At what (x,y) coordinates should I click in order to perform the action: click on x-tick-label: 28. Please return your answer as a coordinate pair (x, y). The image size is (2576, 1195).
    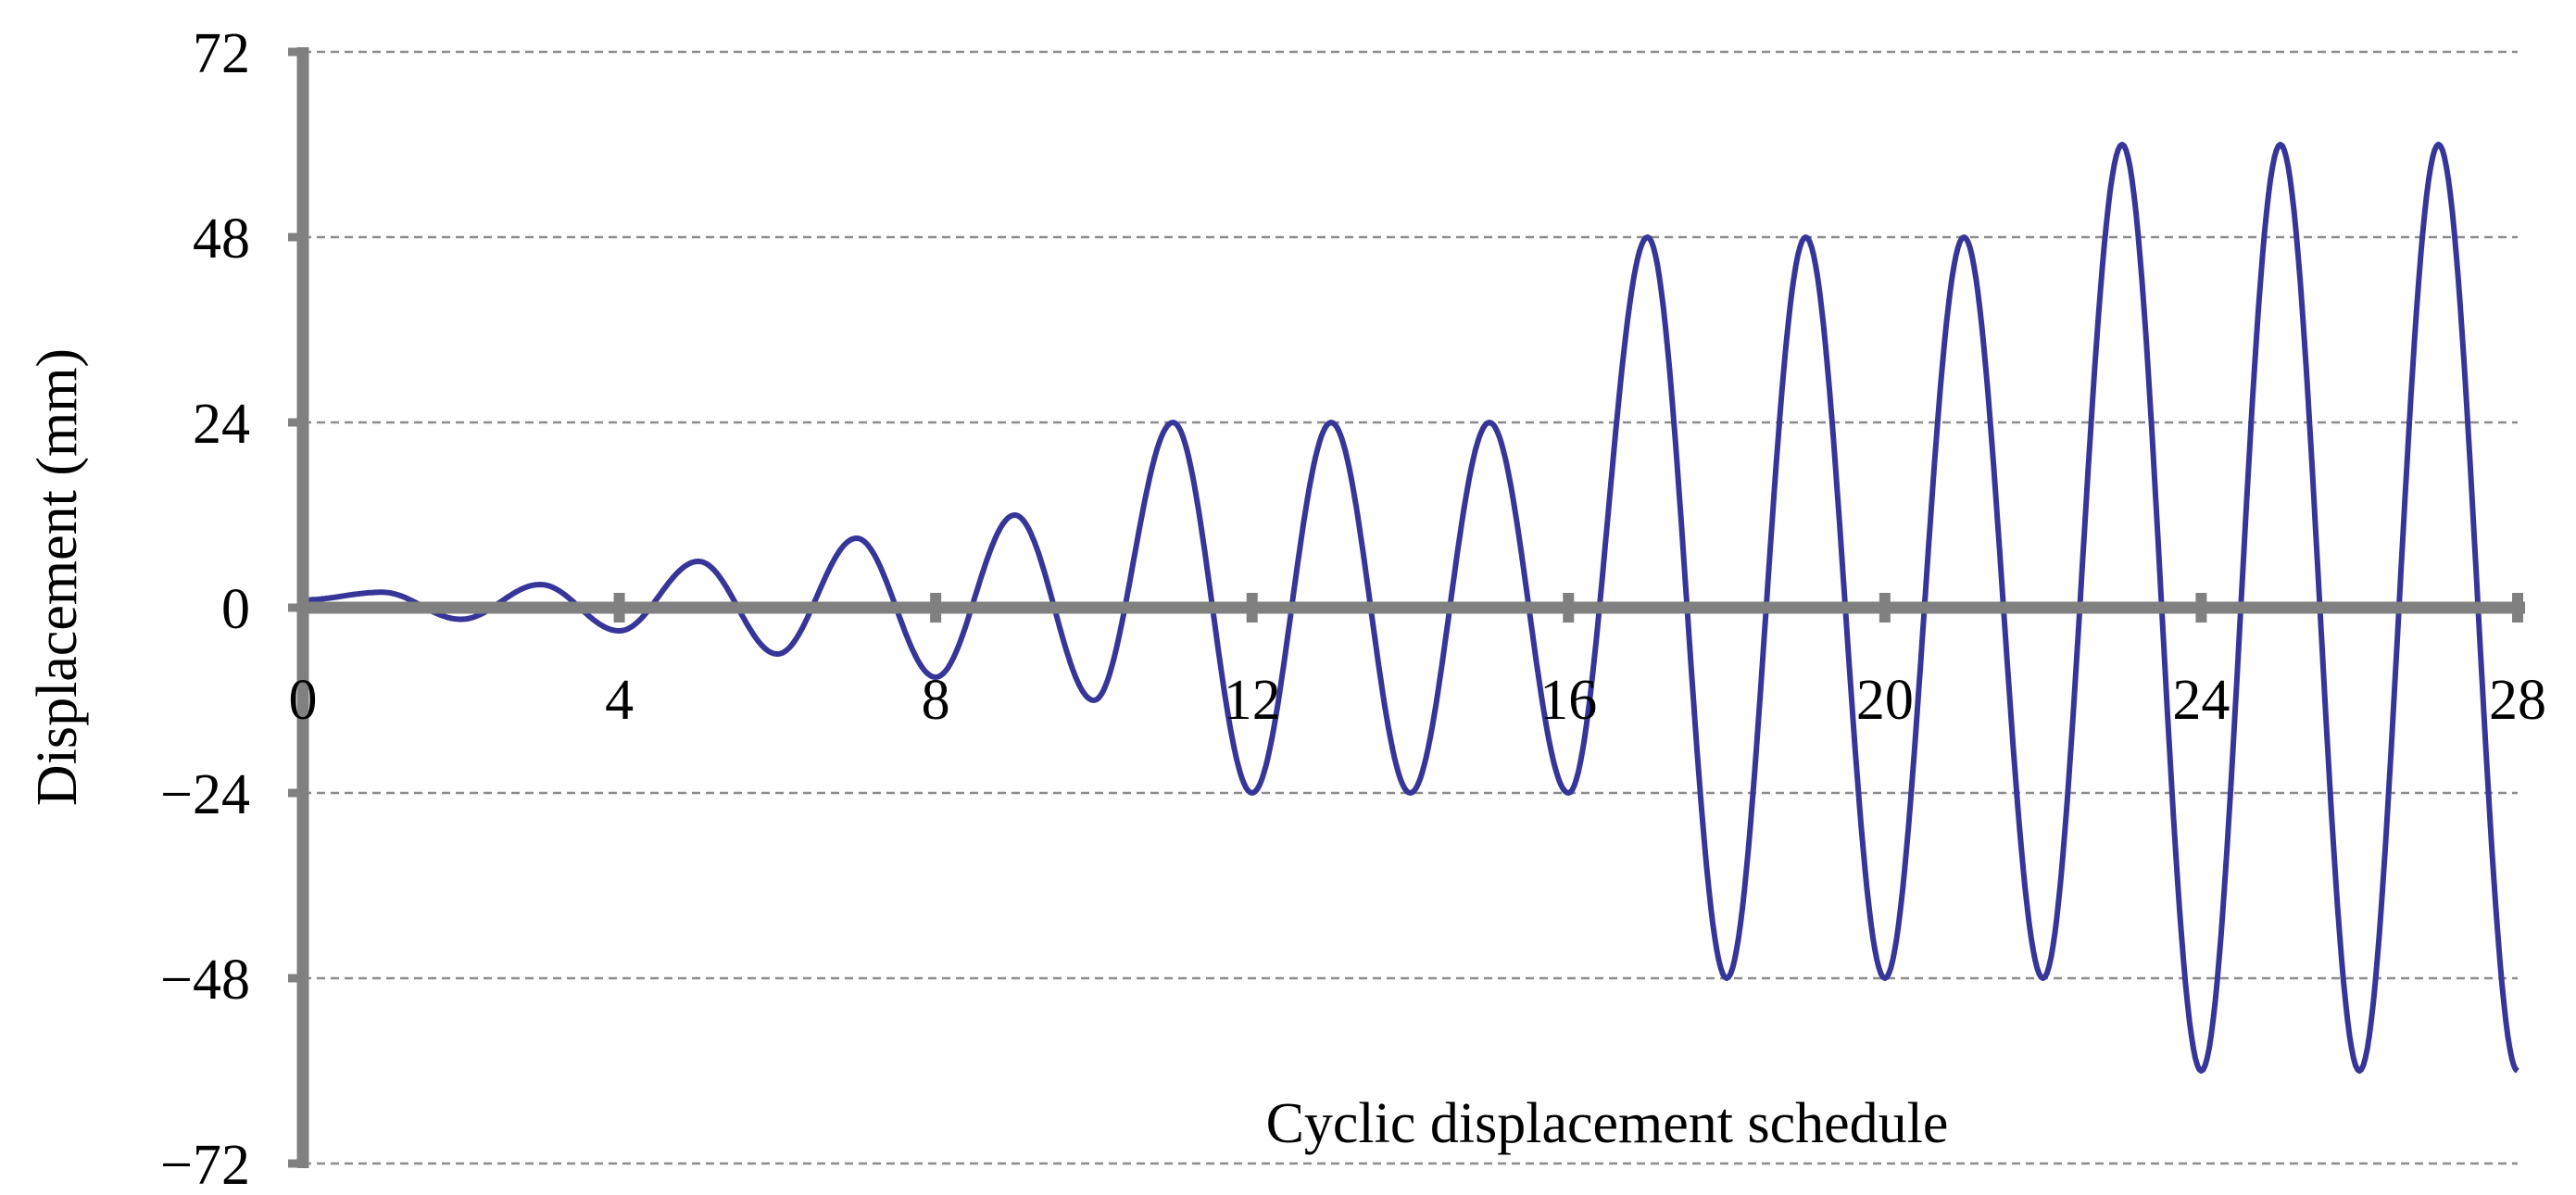
    Looking at the image, I should click on (2517, 700).